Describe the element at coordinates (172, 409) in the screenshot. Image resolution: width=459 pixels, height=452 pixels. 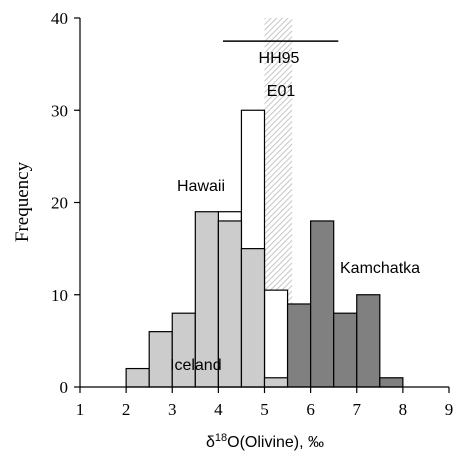
I see `x-tick-label: 3` at that location.